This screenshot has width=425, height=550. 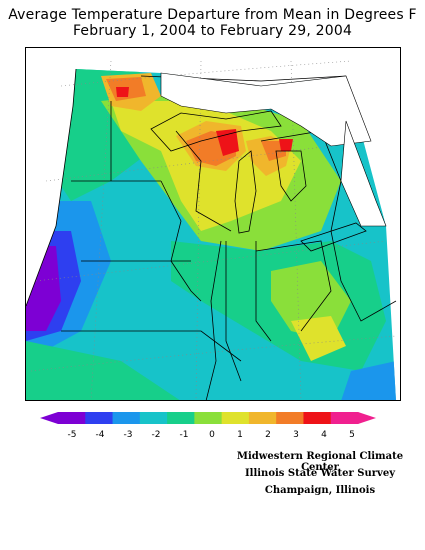 What do you see at coordinates (324, 435) in the screenshot?
I see `legend-tick-label: 4` at bounding box center [324, 435].